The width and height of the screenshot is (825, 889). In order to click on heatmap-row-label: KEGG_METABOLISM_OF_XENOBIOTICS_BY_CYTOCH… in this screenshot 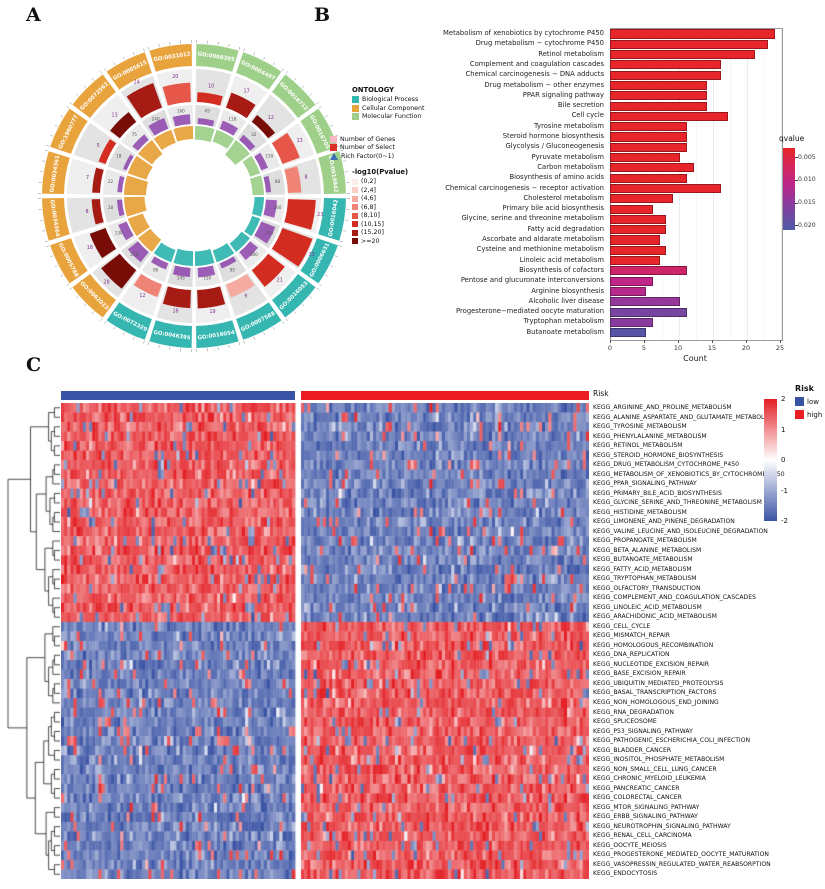, I will do `click(689, 474)`.